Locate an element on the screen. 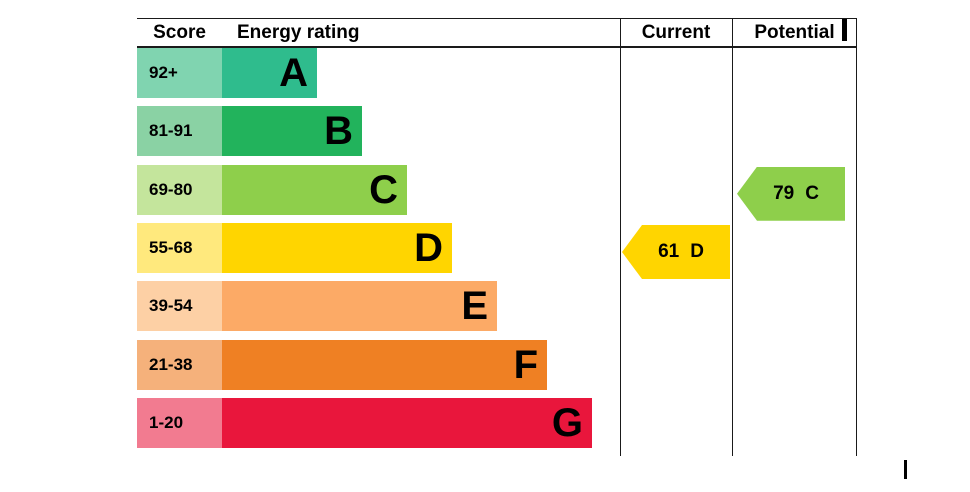  chart-right-border is located at coordinates (856, 237).